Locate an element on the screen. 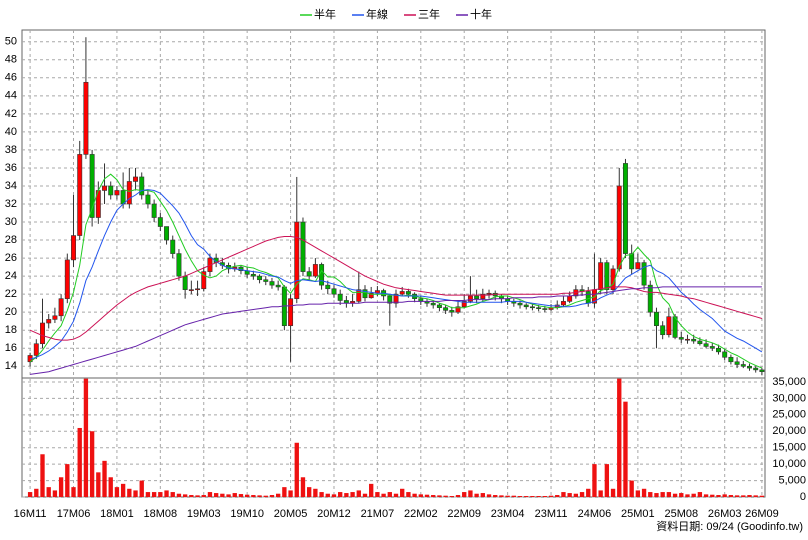  y-tick-label: 40 is located at coordinates (11, 132).